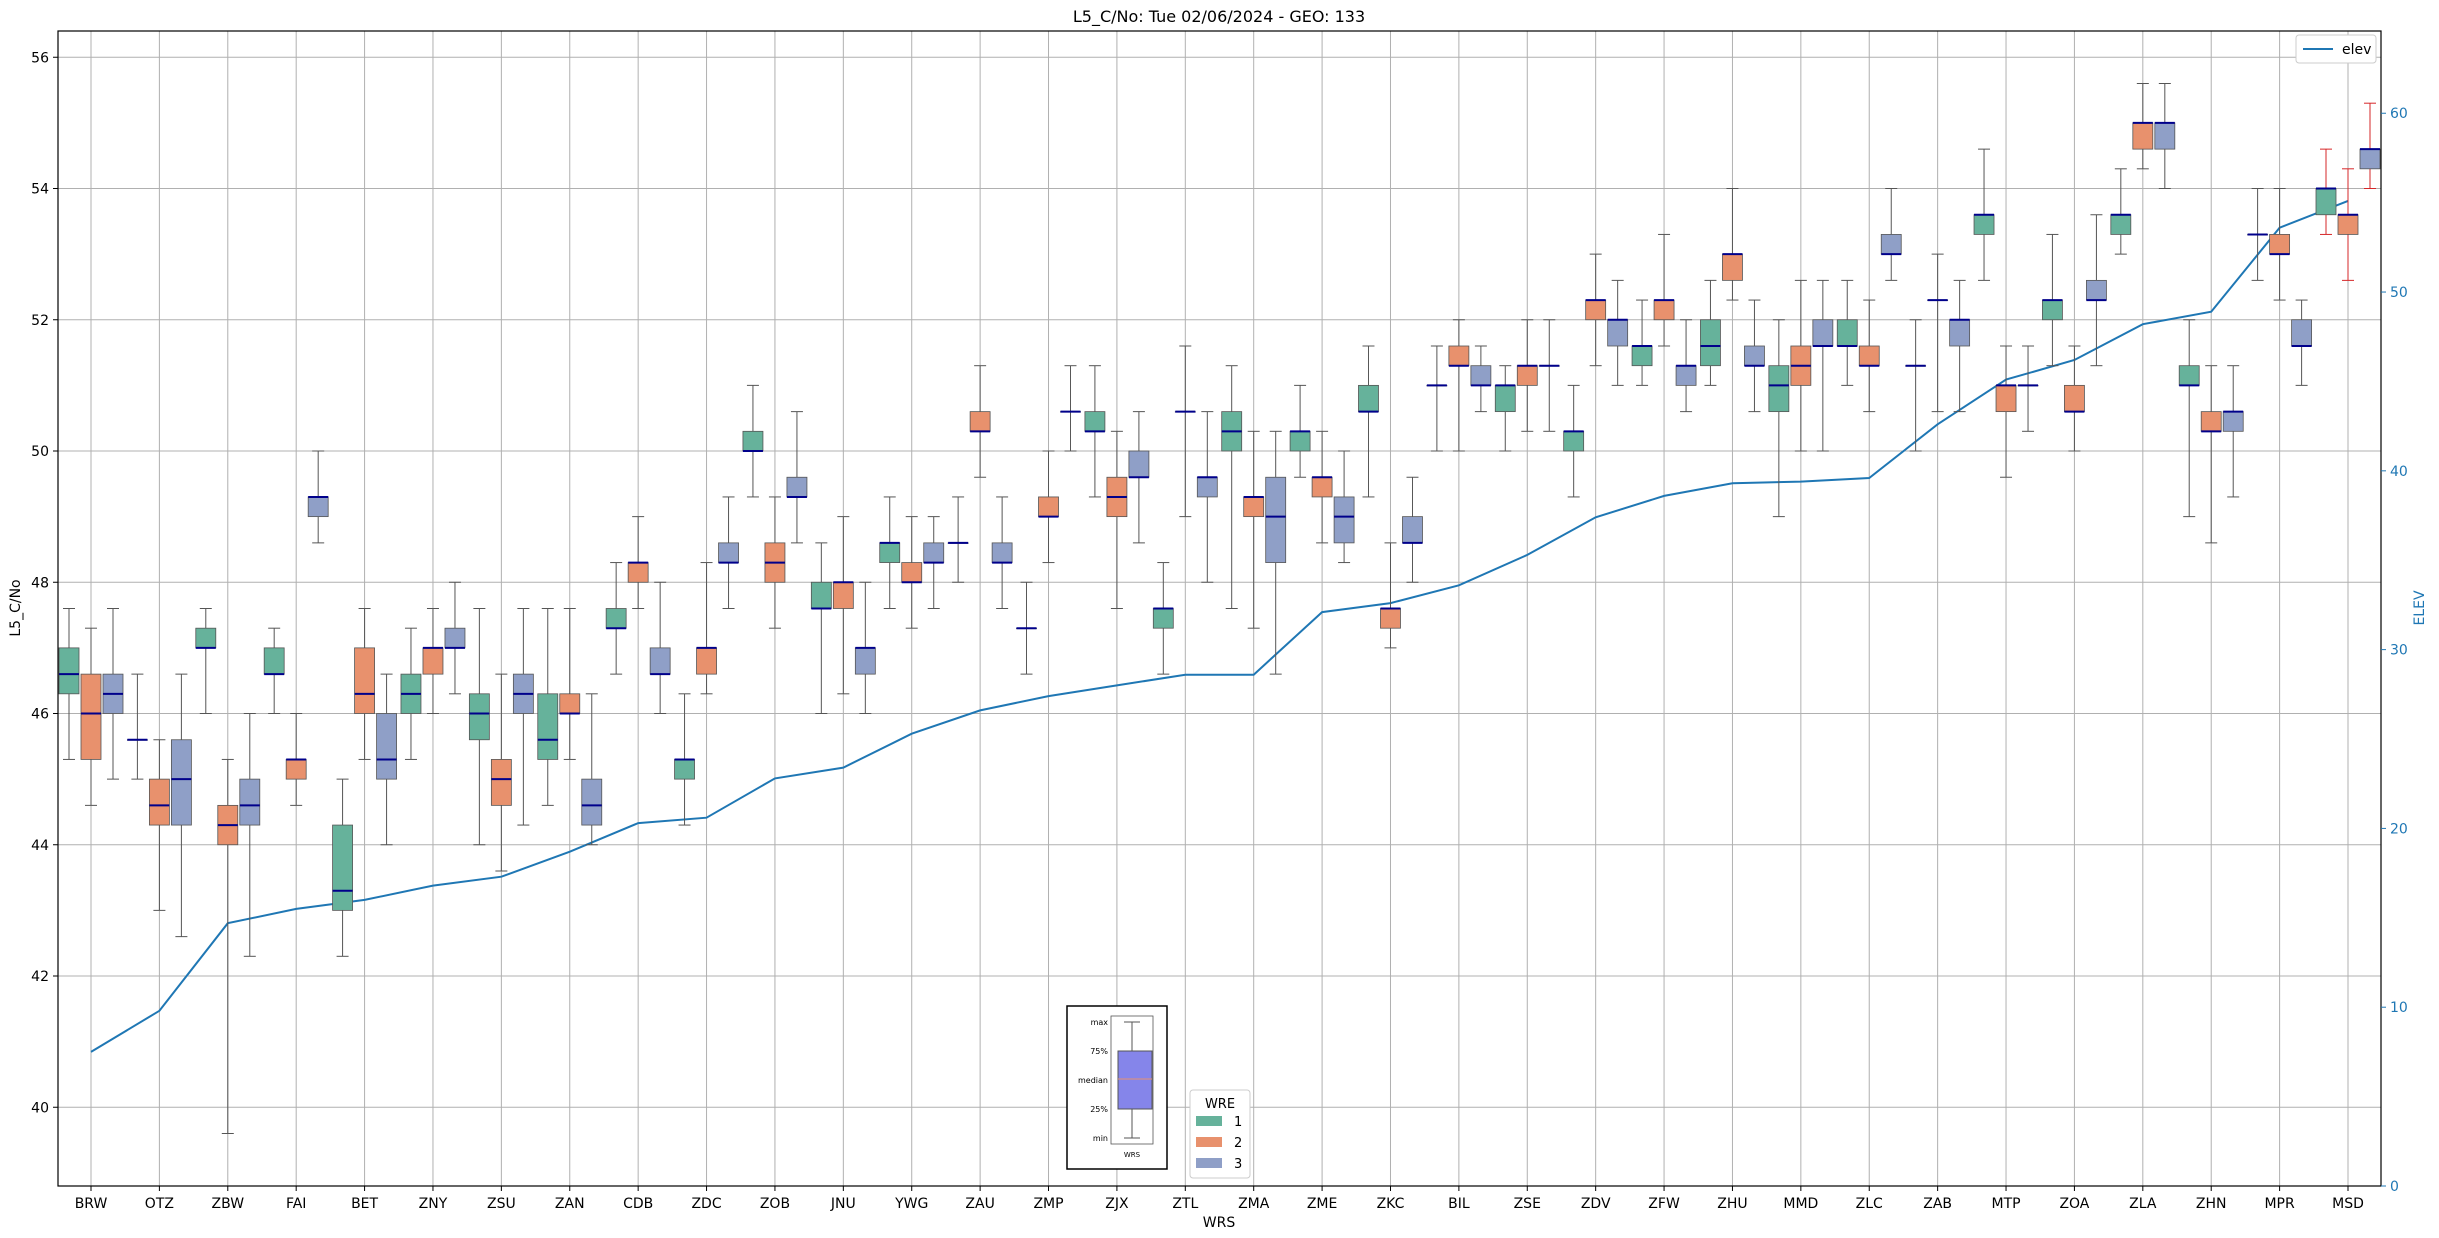  I want to click on box-ZSE-wre1, so click(1505, 408).